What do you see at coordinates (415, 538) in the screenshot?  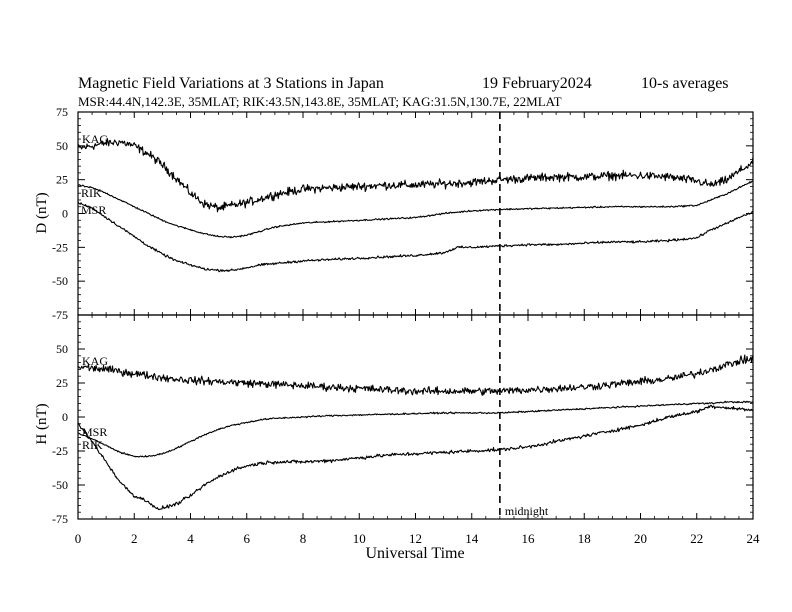 I see `x-tick-label: 12` at bounding box center [415, 538].